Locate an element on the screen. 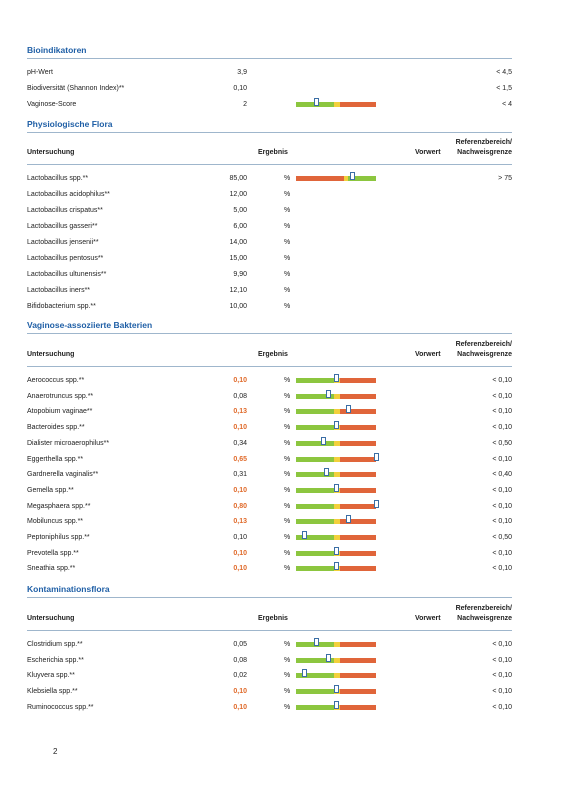 The width and height of the screenshot is (565, 800). table-row: Megasphaera spp.** 0,80% < 0,10 is located at coordinates (282, 507).